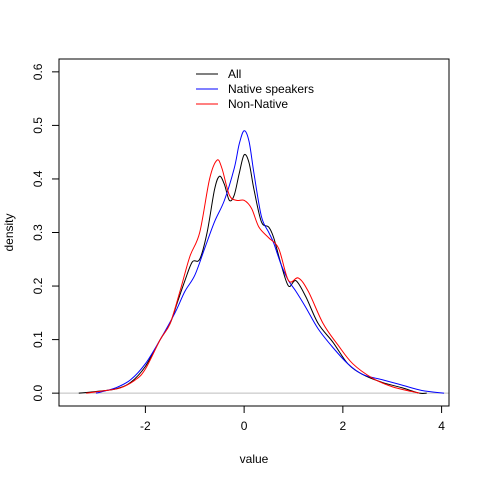  Describe the element at coordinates (45, 232) in the screenshot. I see `y-axis: 0.0 0.1 0.2 0.3 0.4 0.5 0.6` at that location.